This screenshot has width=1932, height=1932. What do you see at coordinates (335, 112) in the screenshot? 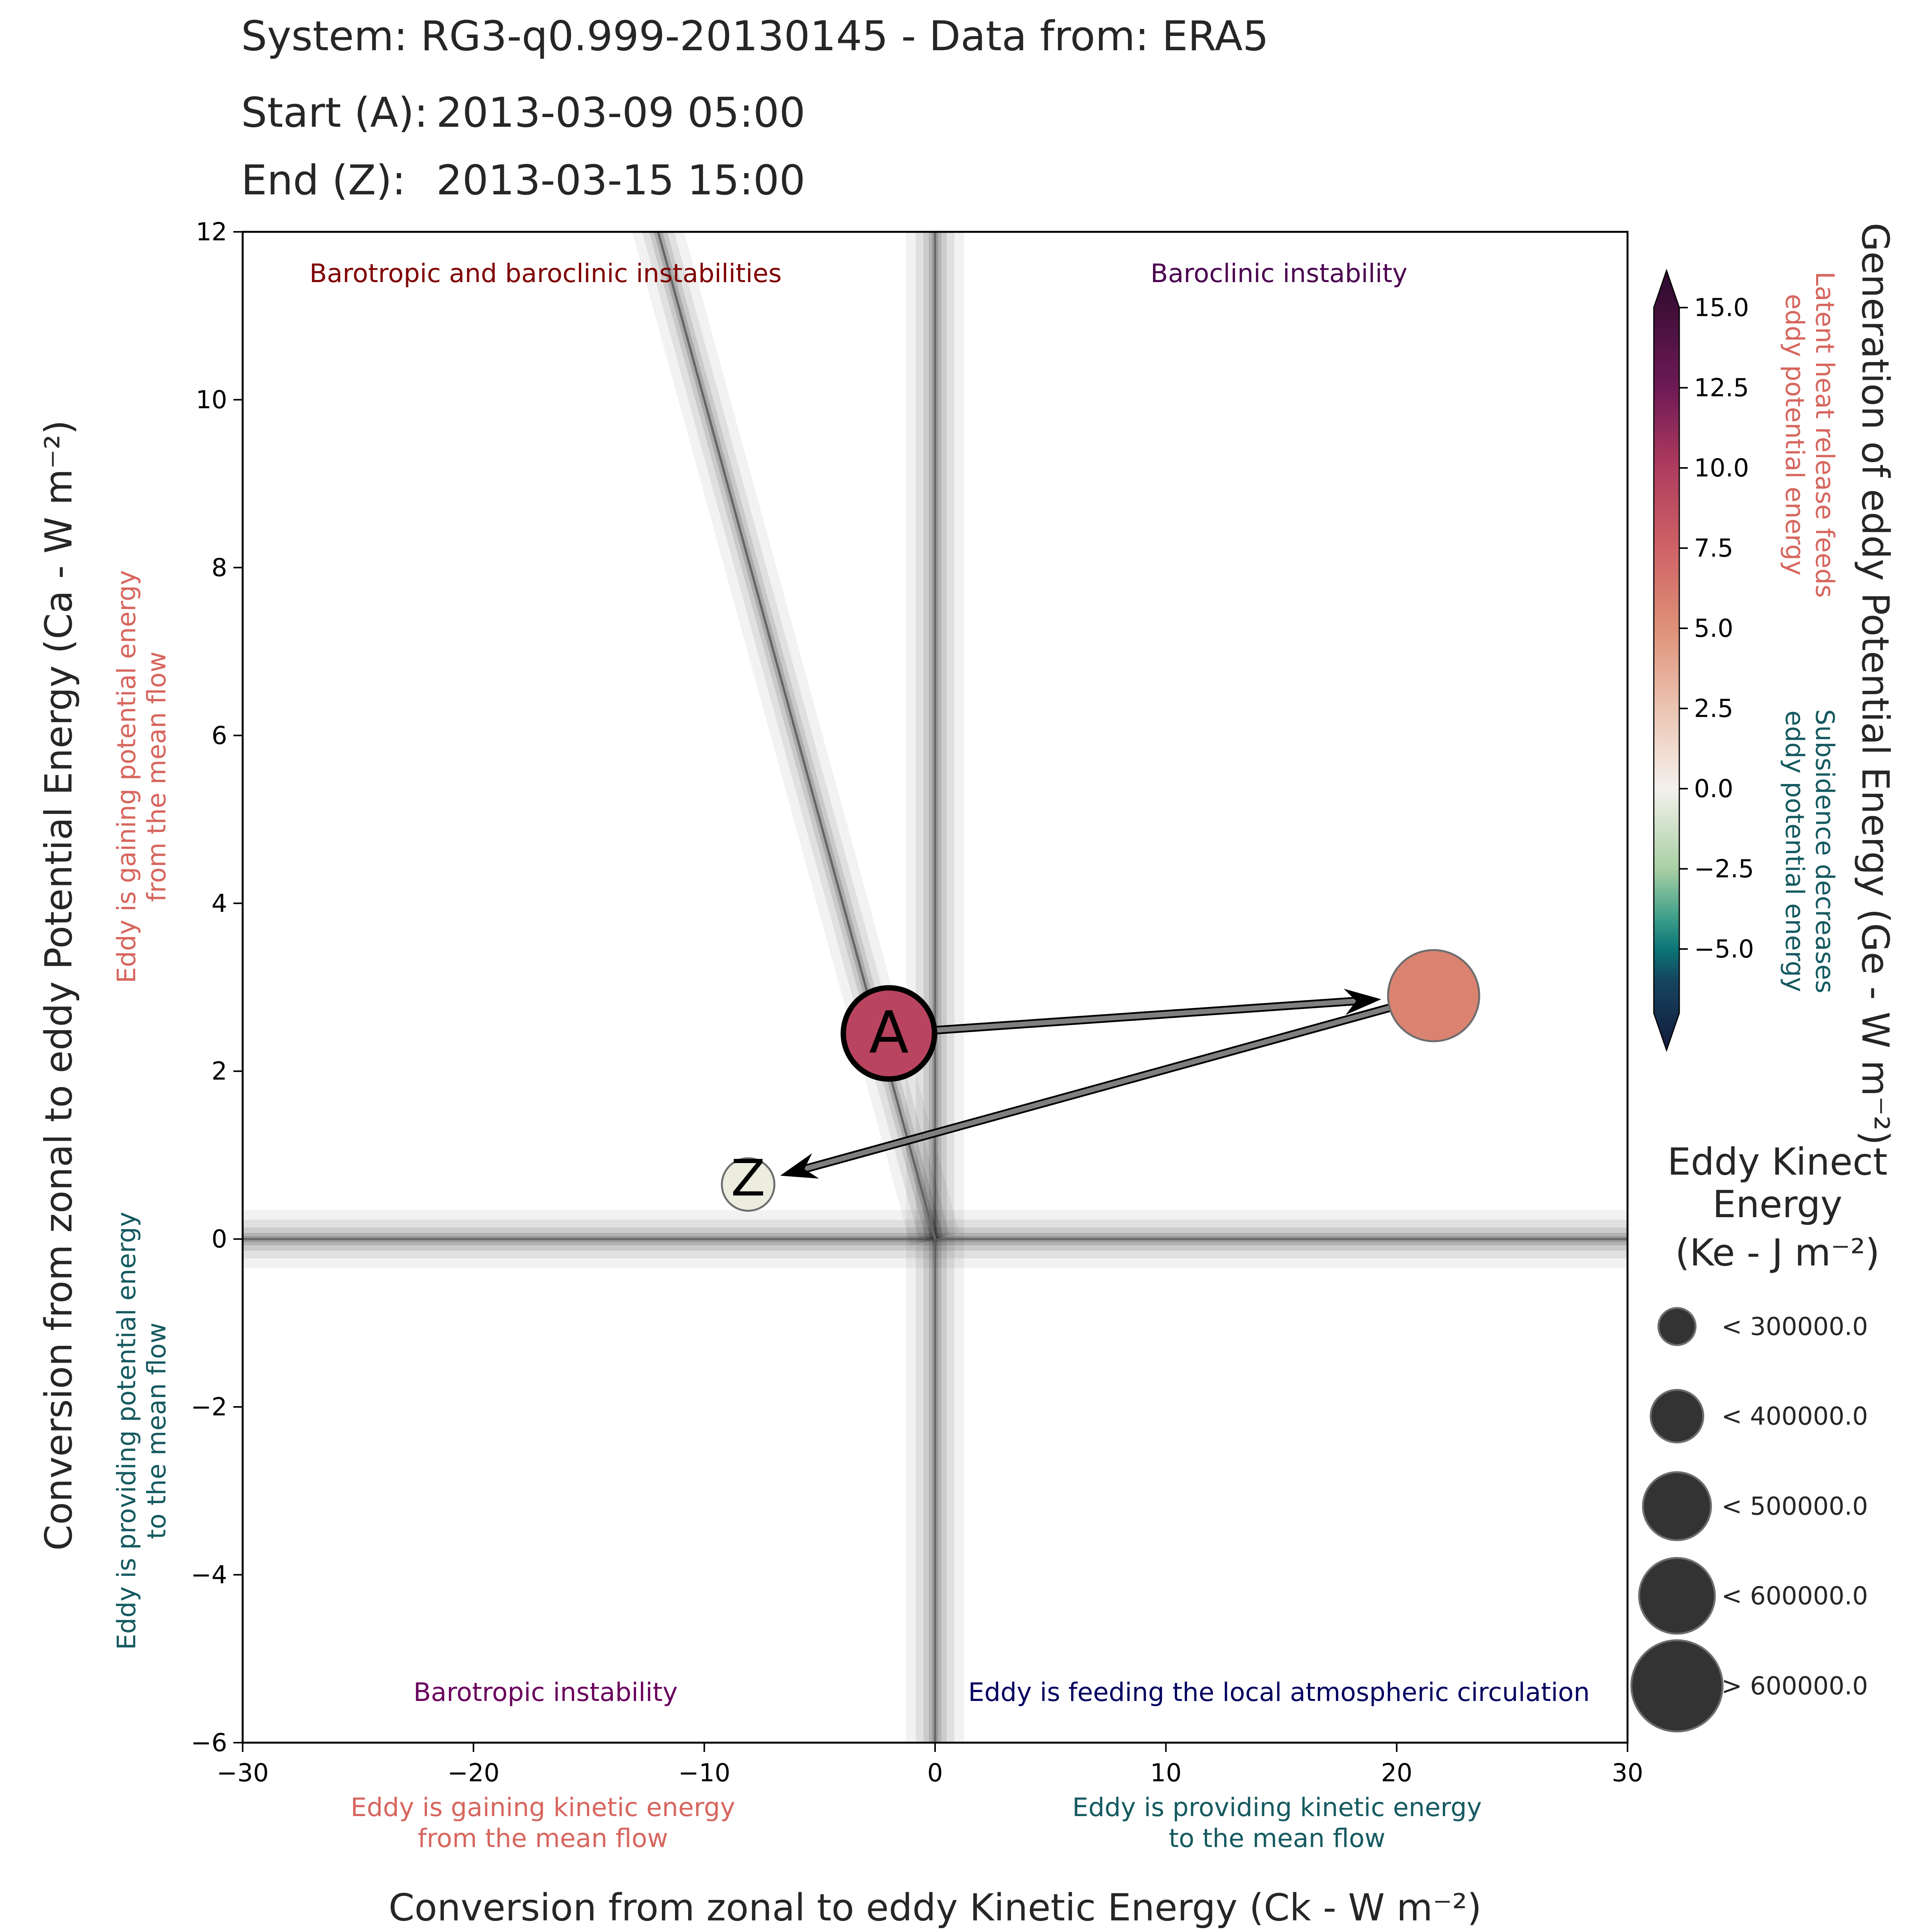
I see `start-label: Start (A):` at bounding box center [335, 112].